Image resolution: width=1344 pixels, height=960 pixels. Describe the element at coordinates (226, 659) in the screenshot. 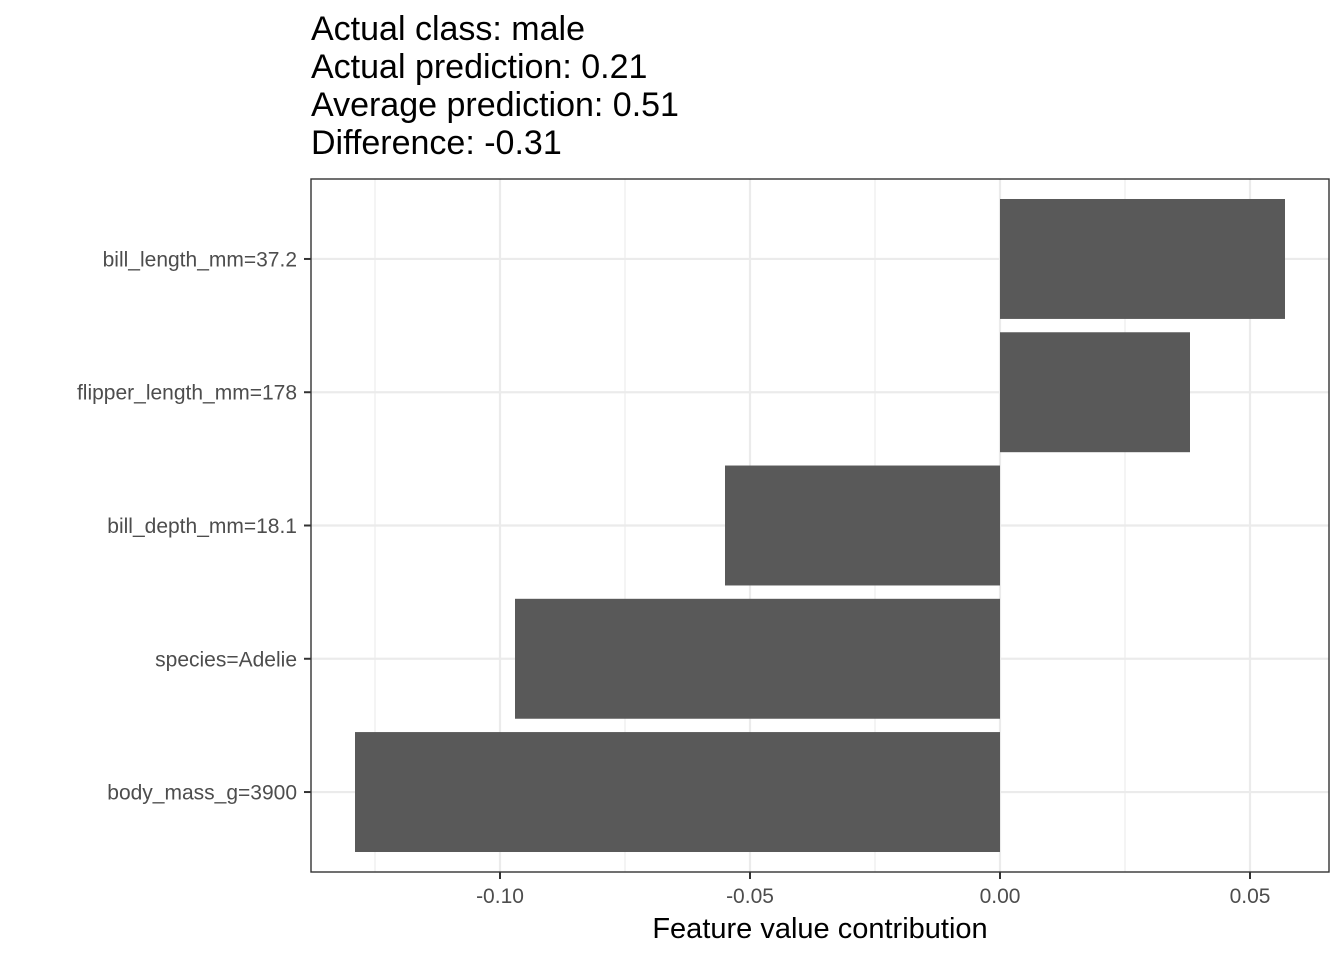

I see `y-tick-label: species=Adelie` at that location.